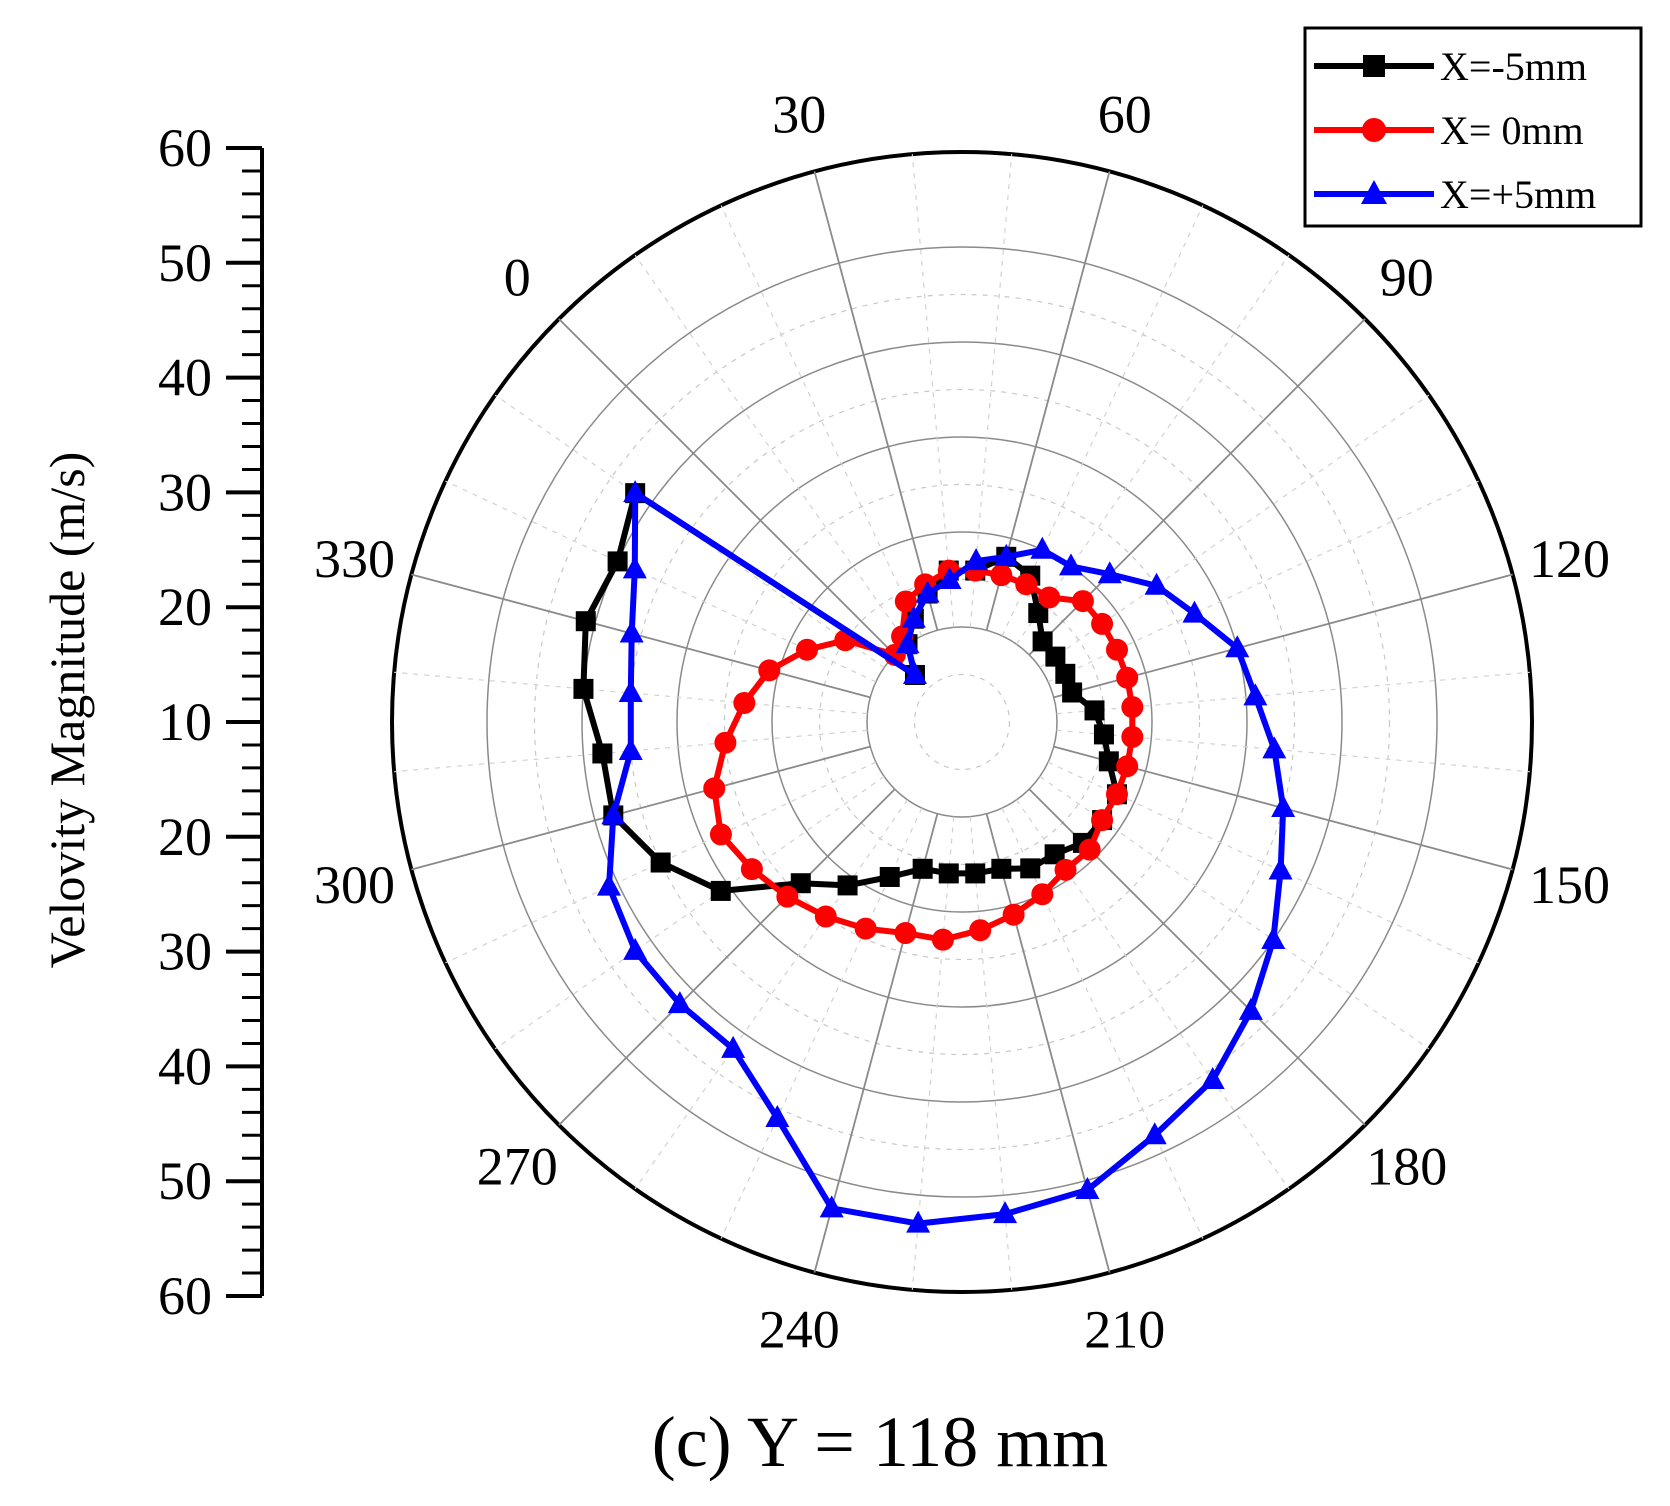 Image resolution: width=1670 pixels, height=1506 pixels. What do you see at coordinates (1124, 1329) in the screenshot?
I see `angle-label-210: 210` at bounding box center [1124, 1329].